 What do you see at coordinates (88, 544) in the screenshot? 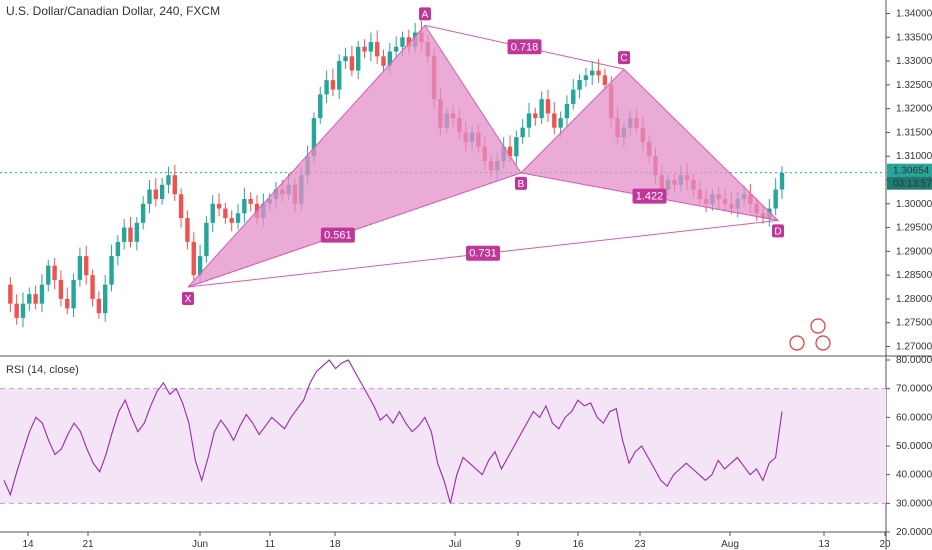
I see `time-tick-label: 21` at bounding box center [88, 544].